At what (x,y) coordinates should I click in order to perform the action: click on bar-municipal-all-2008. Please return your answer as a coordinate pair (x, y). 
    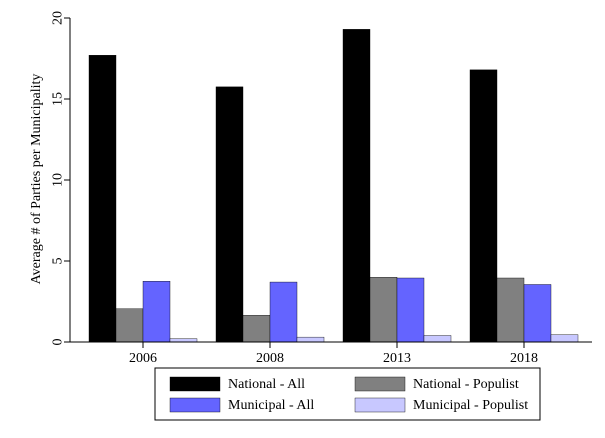
    Looking at the image, I should click on (283, 312).